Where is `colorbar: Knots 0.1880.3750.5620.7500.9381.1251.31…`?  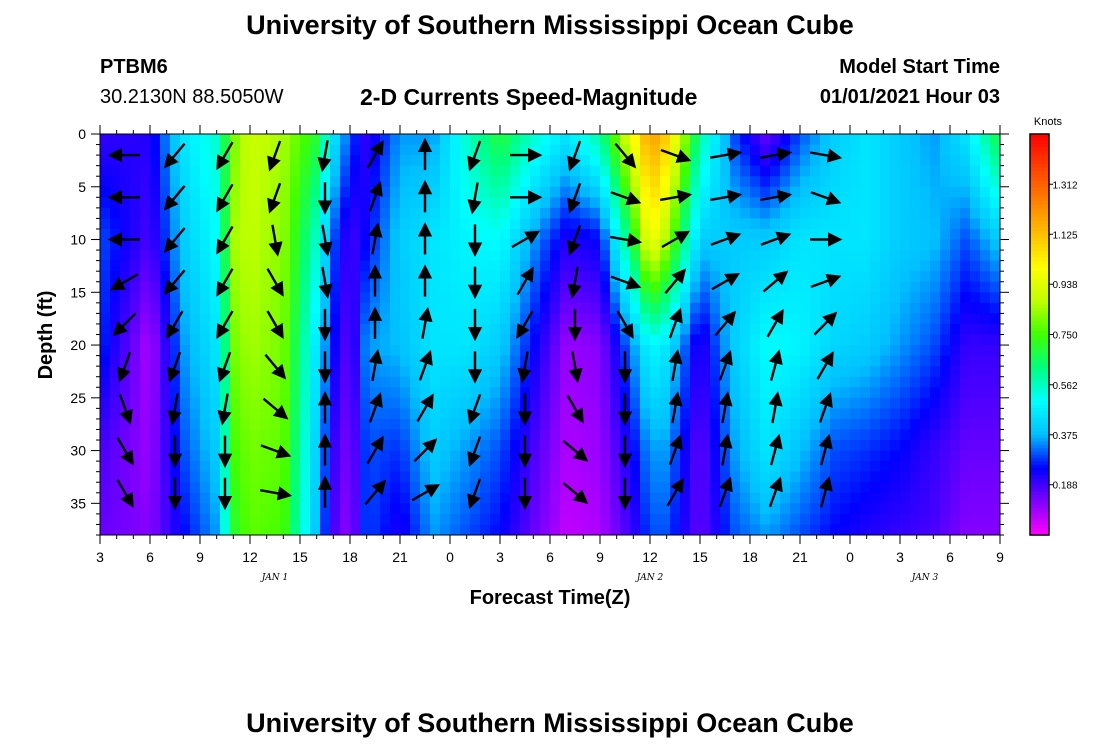 colorbar: Knots 0.1880.3750.5620.7500.9381.1251.31… is located at coordinates (1053, 326).